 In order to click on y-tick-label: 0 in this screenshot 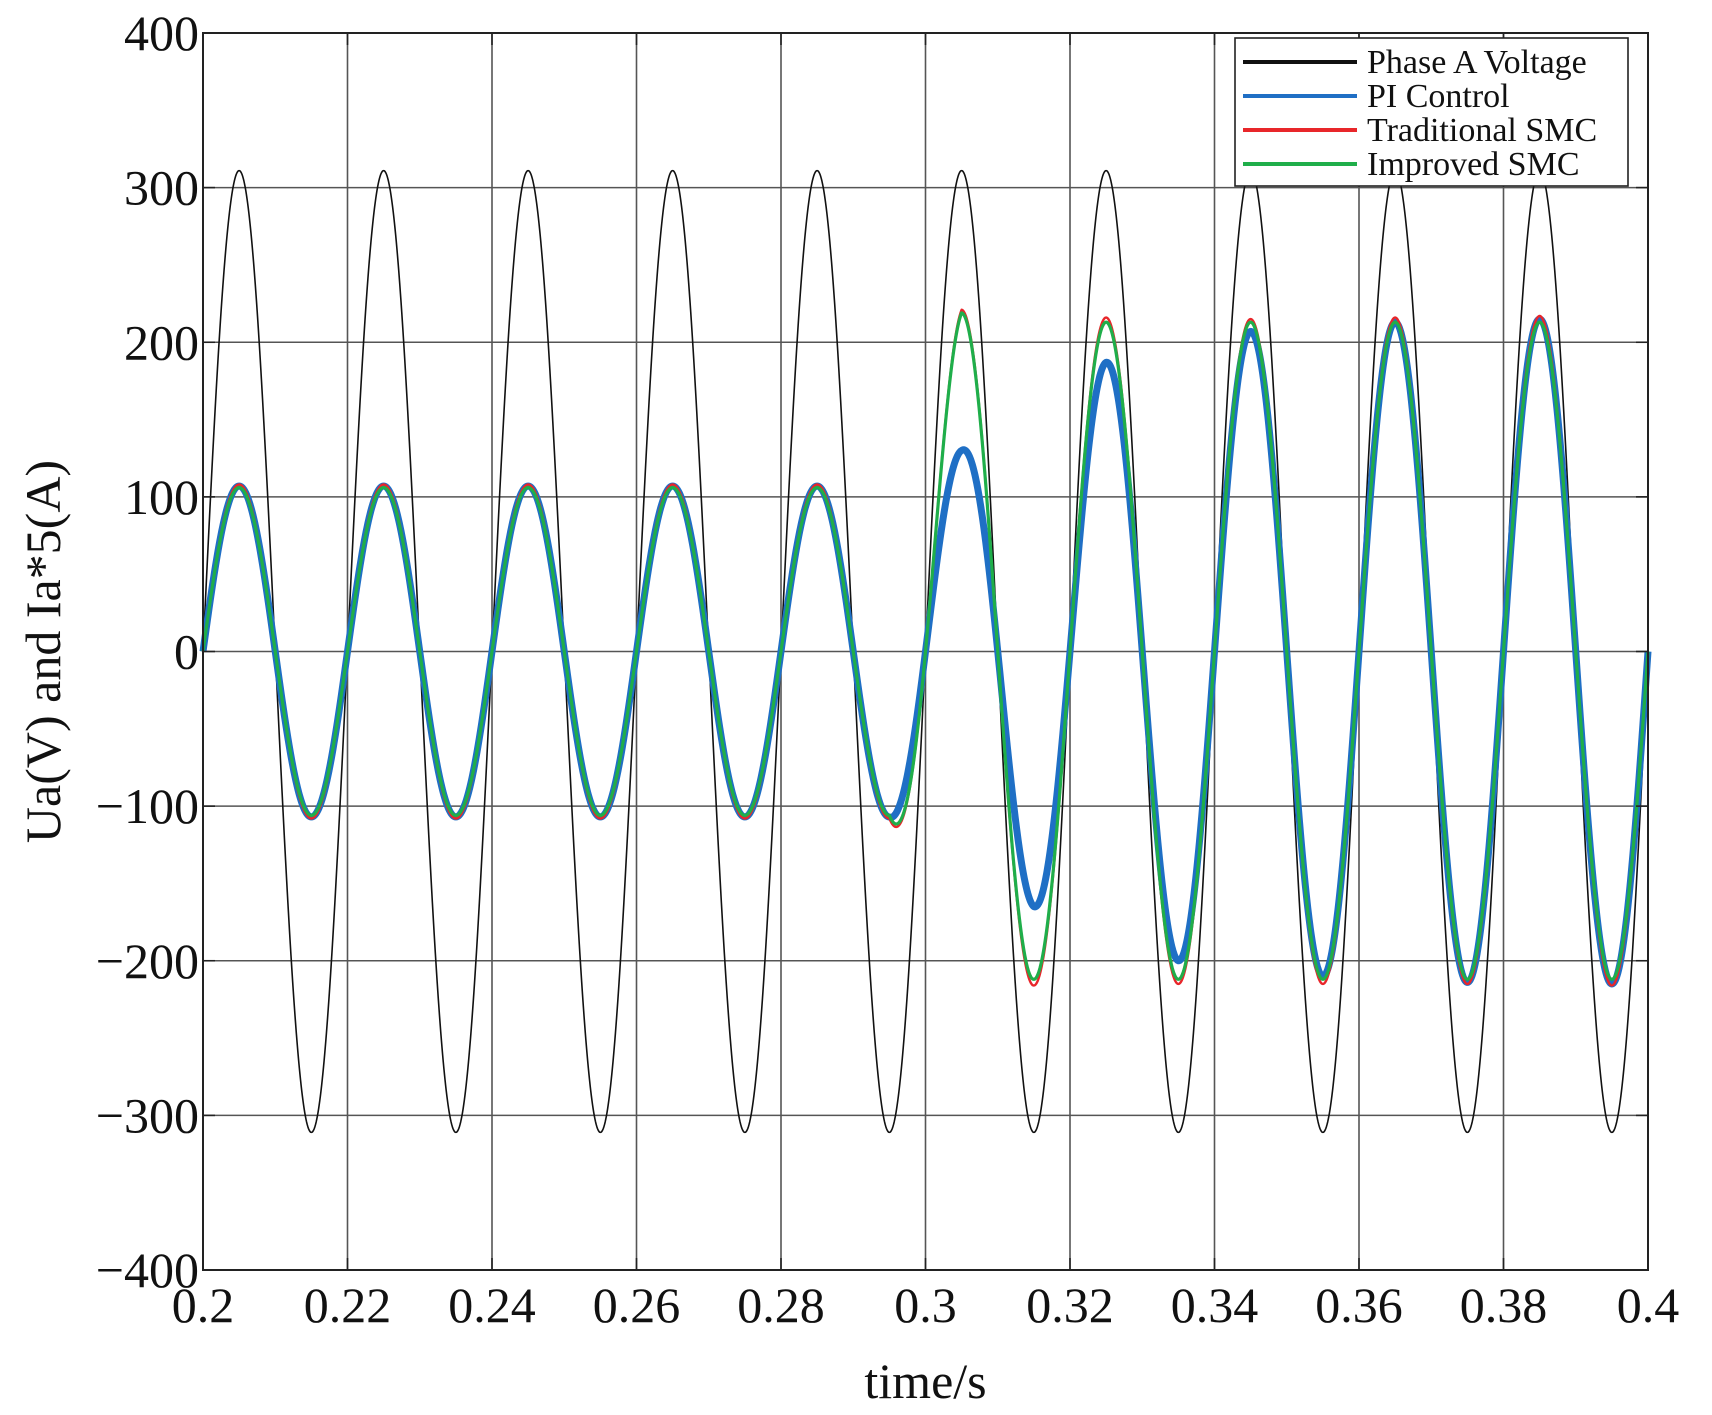, I will do `click(186, 652)`.